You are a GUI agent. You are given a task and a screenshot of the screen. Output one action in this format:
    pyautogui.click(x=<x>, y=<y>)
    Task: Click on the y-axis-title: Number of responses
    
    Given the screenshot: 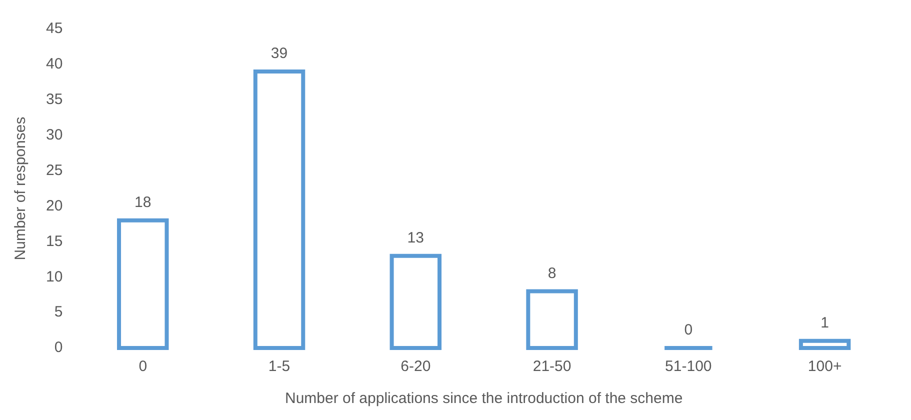 What is the action you would take?
    pyautogui.click(x=21, y=188)
    